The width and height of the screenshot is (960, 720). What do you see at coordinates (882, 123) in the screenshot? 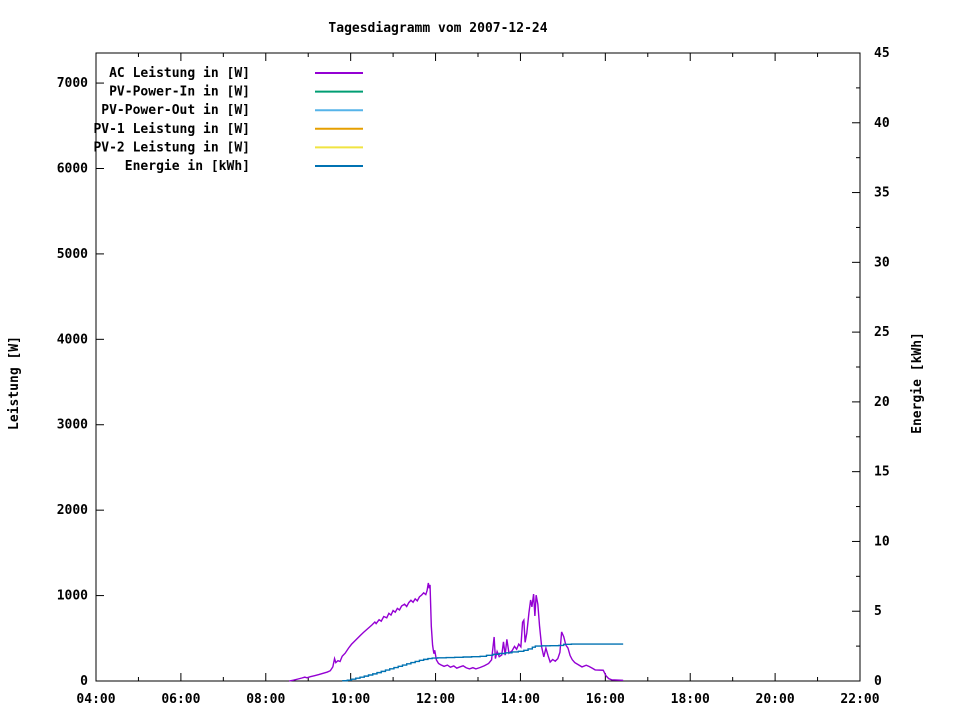
I see `y2-tick-label: 40` at bounding box center [882, 123].